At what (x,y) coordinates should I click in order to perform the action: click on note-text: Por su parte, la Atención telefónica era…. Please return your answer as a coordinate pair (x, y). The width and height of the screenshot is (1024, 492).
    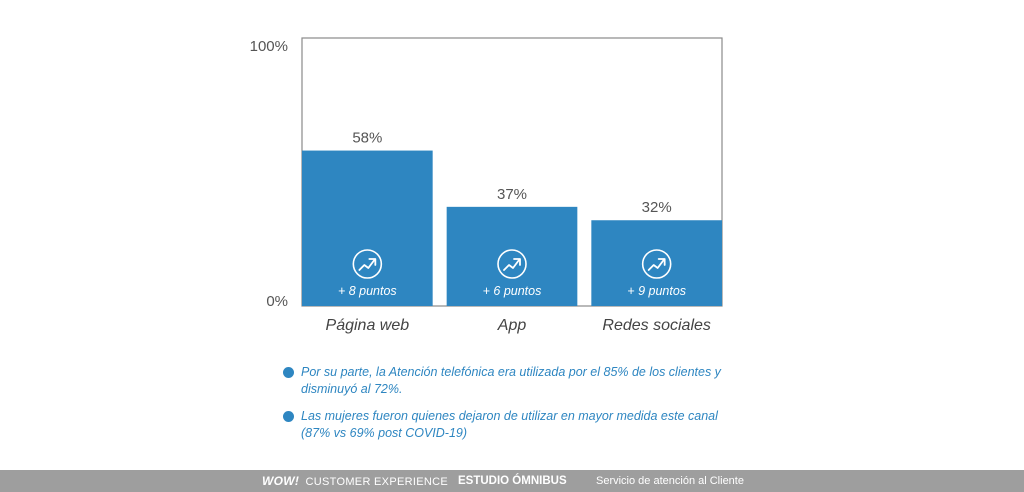
    Looking at the image, I should click on (511, 380).